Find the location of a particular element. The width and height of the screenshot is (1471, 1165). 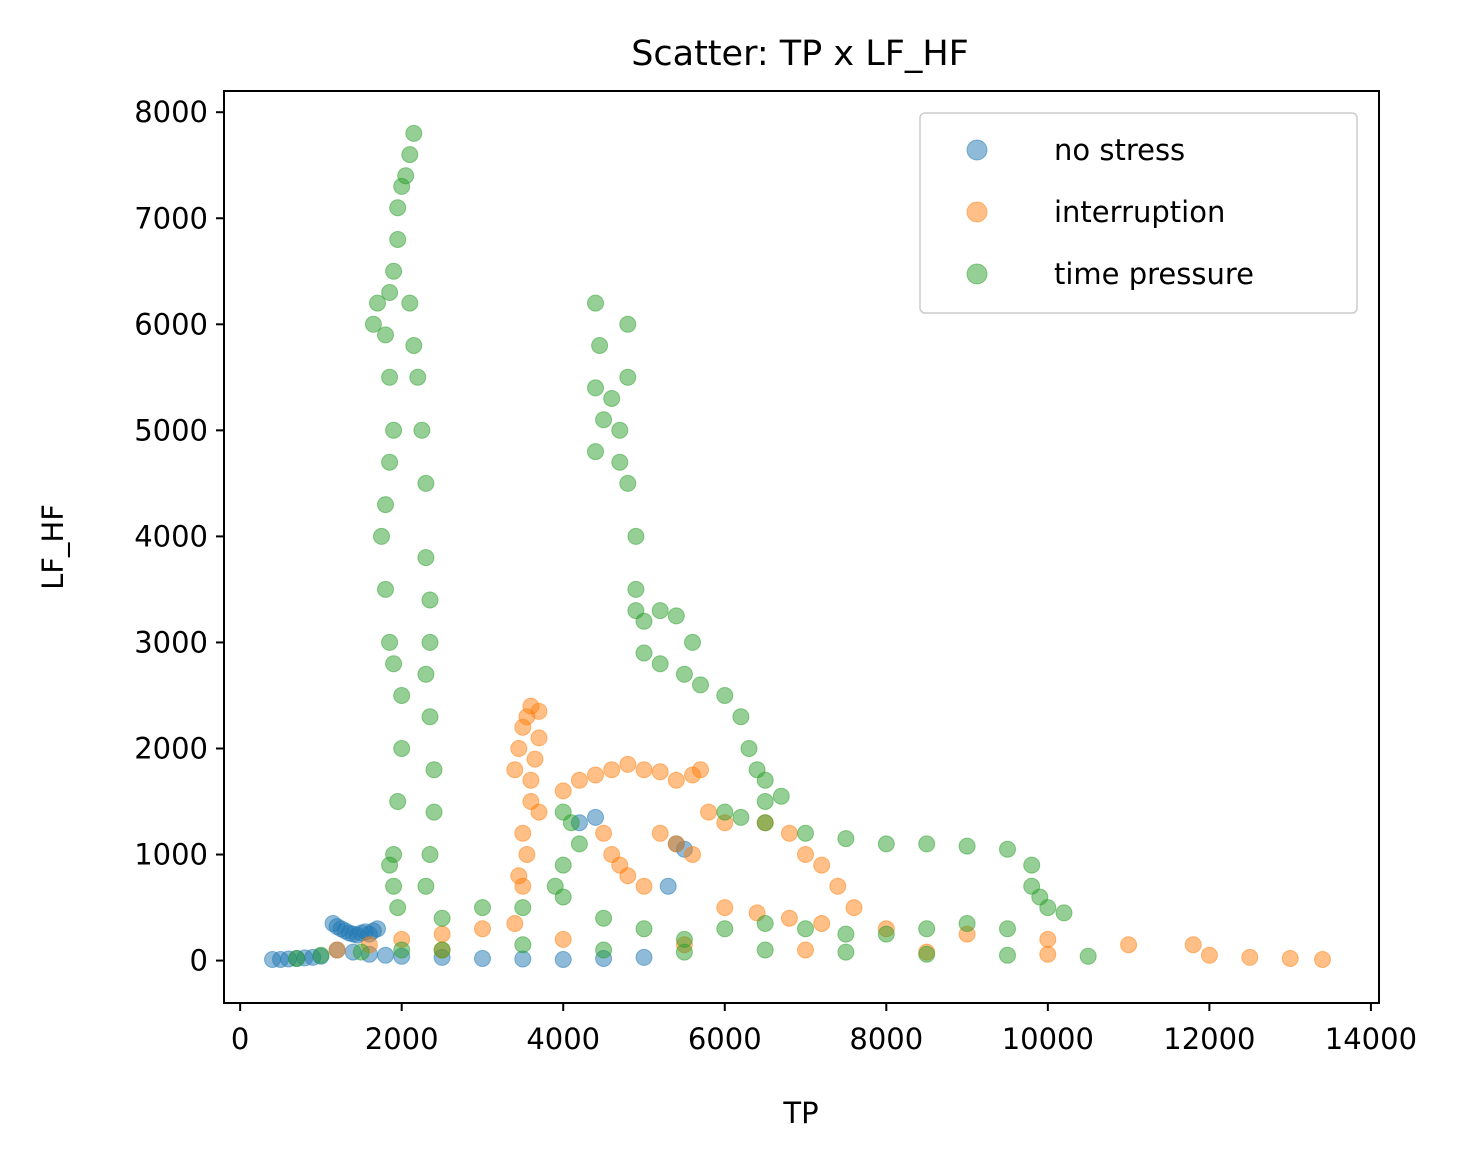

x-axis-title: TP is located at coordinates (800, 1113).